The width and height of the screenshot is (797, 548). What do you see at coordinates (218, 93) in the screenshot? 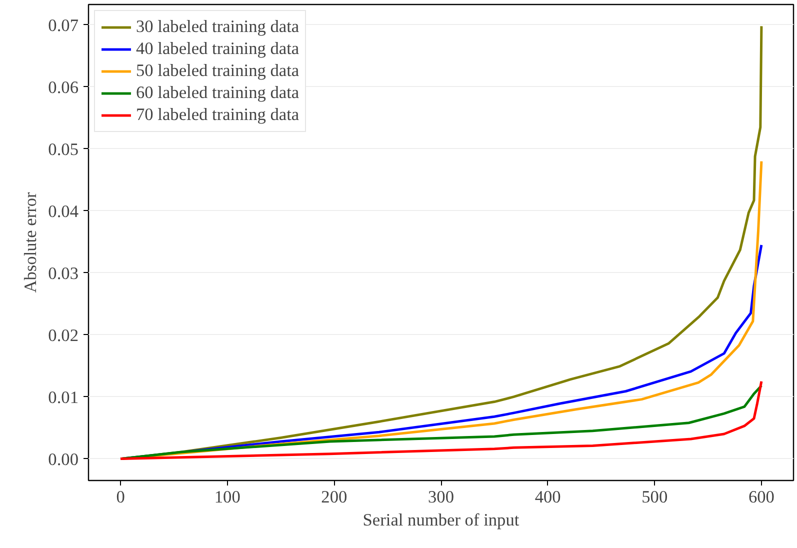
I see `legend-label: 60 labeled training data` at bounding box center [218, 93].